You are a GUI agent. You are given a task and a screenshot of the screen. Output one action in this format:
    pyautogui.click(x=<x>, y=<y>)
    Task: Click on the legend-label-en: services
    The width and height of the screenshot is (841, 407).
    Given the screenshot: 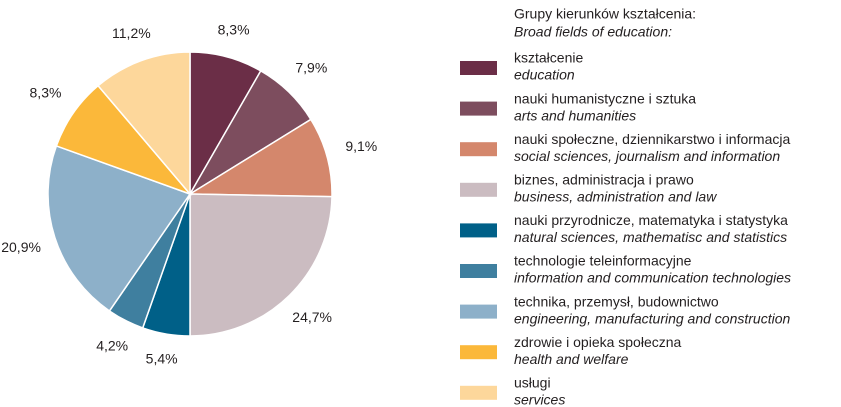 What is the action you would take?
    pyautogui.click(x=539, y=399)
    